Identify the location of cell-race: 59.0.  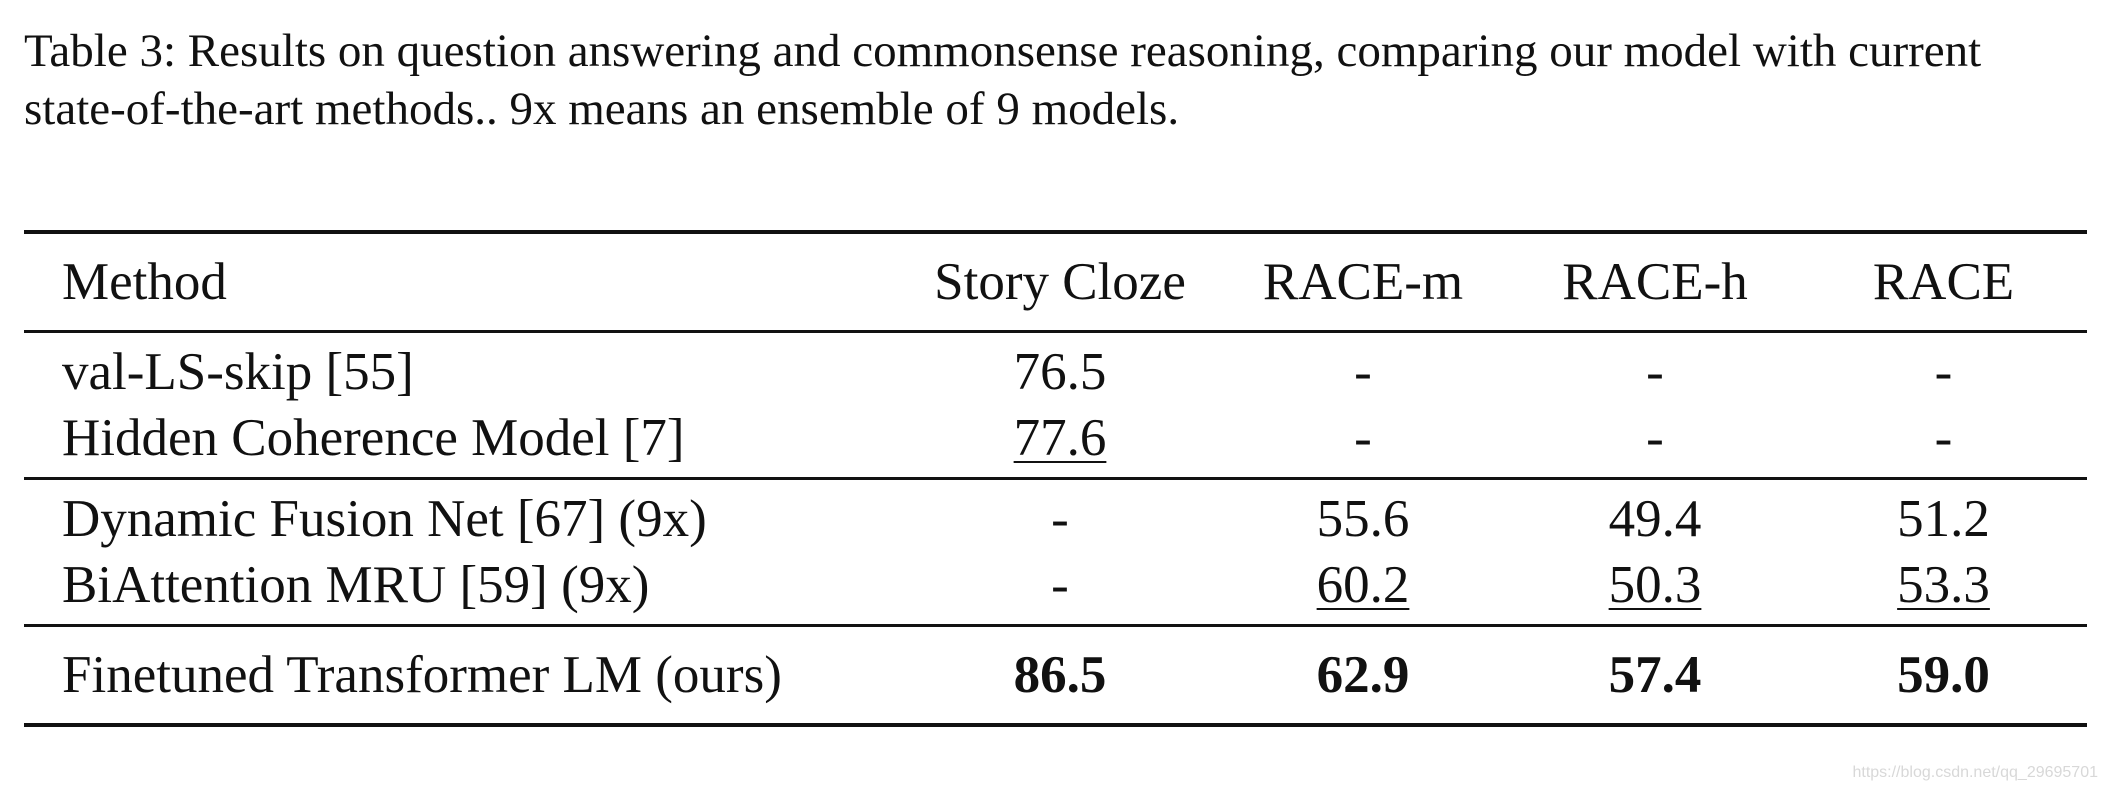
(1943, 676).